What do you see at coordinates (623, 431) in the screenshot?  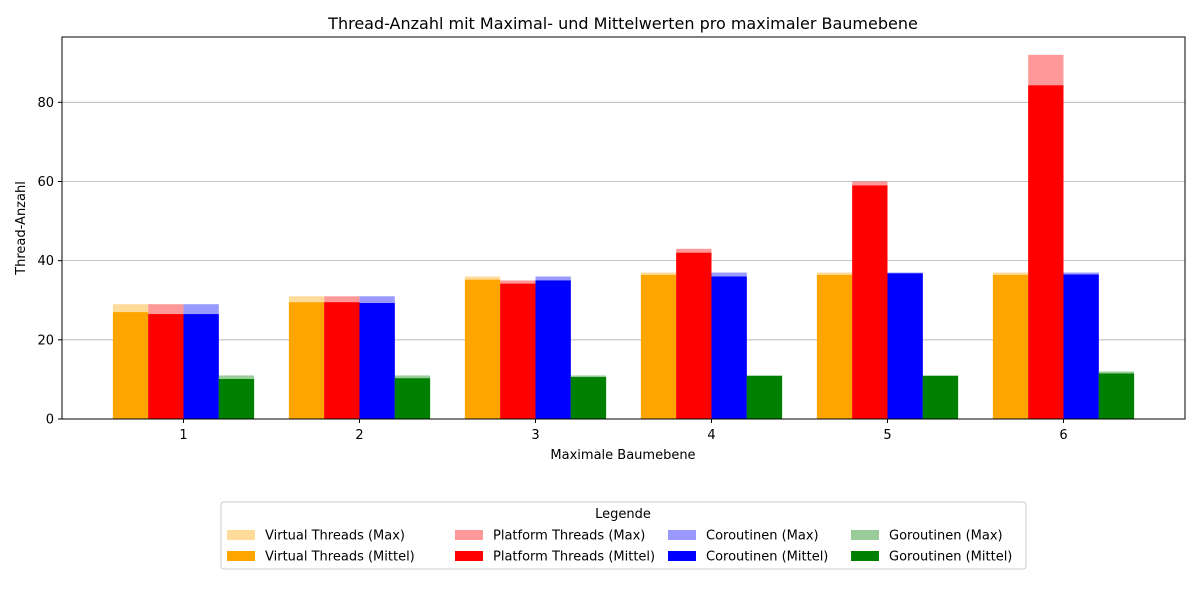 I see `x-axis-ticks: 1 2 3 4 5 6` at bounding box center [623, 431].